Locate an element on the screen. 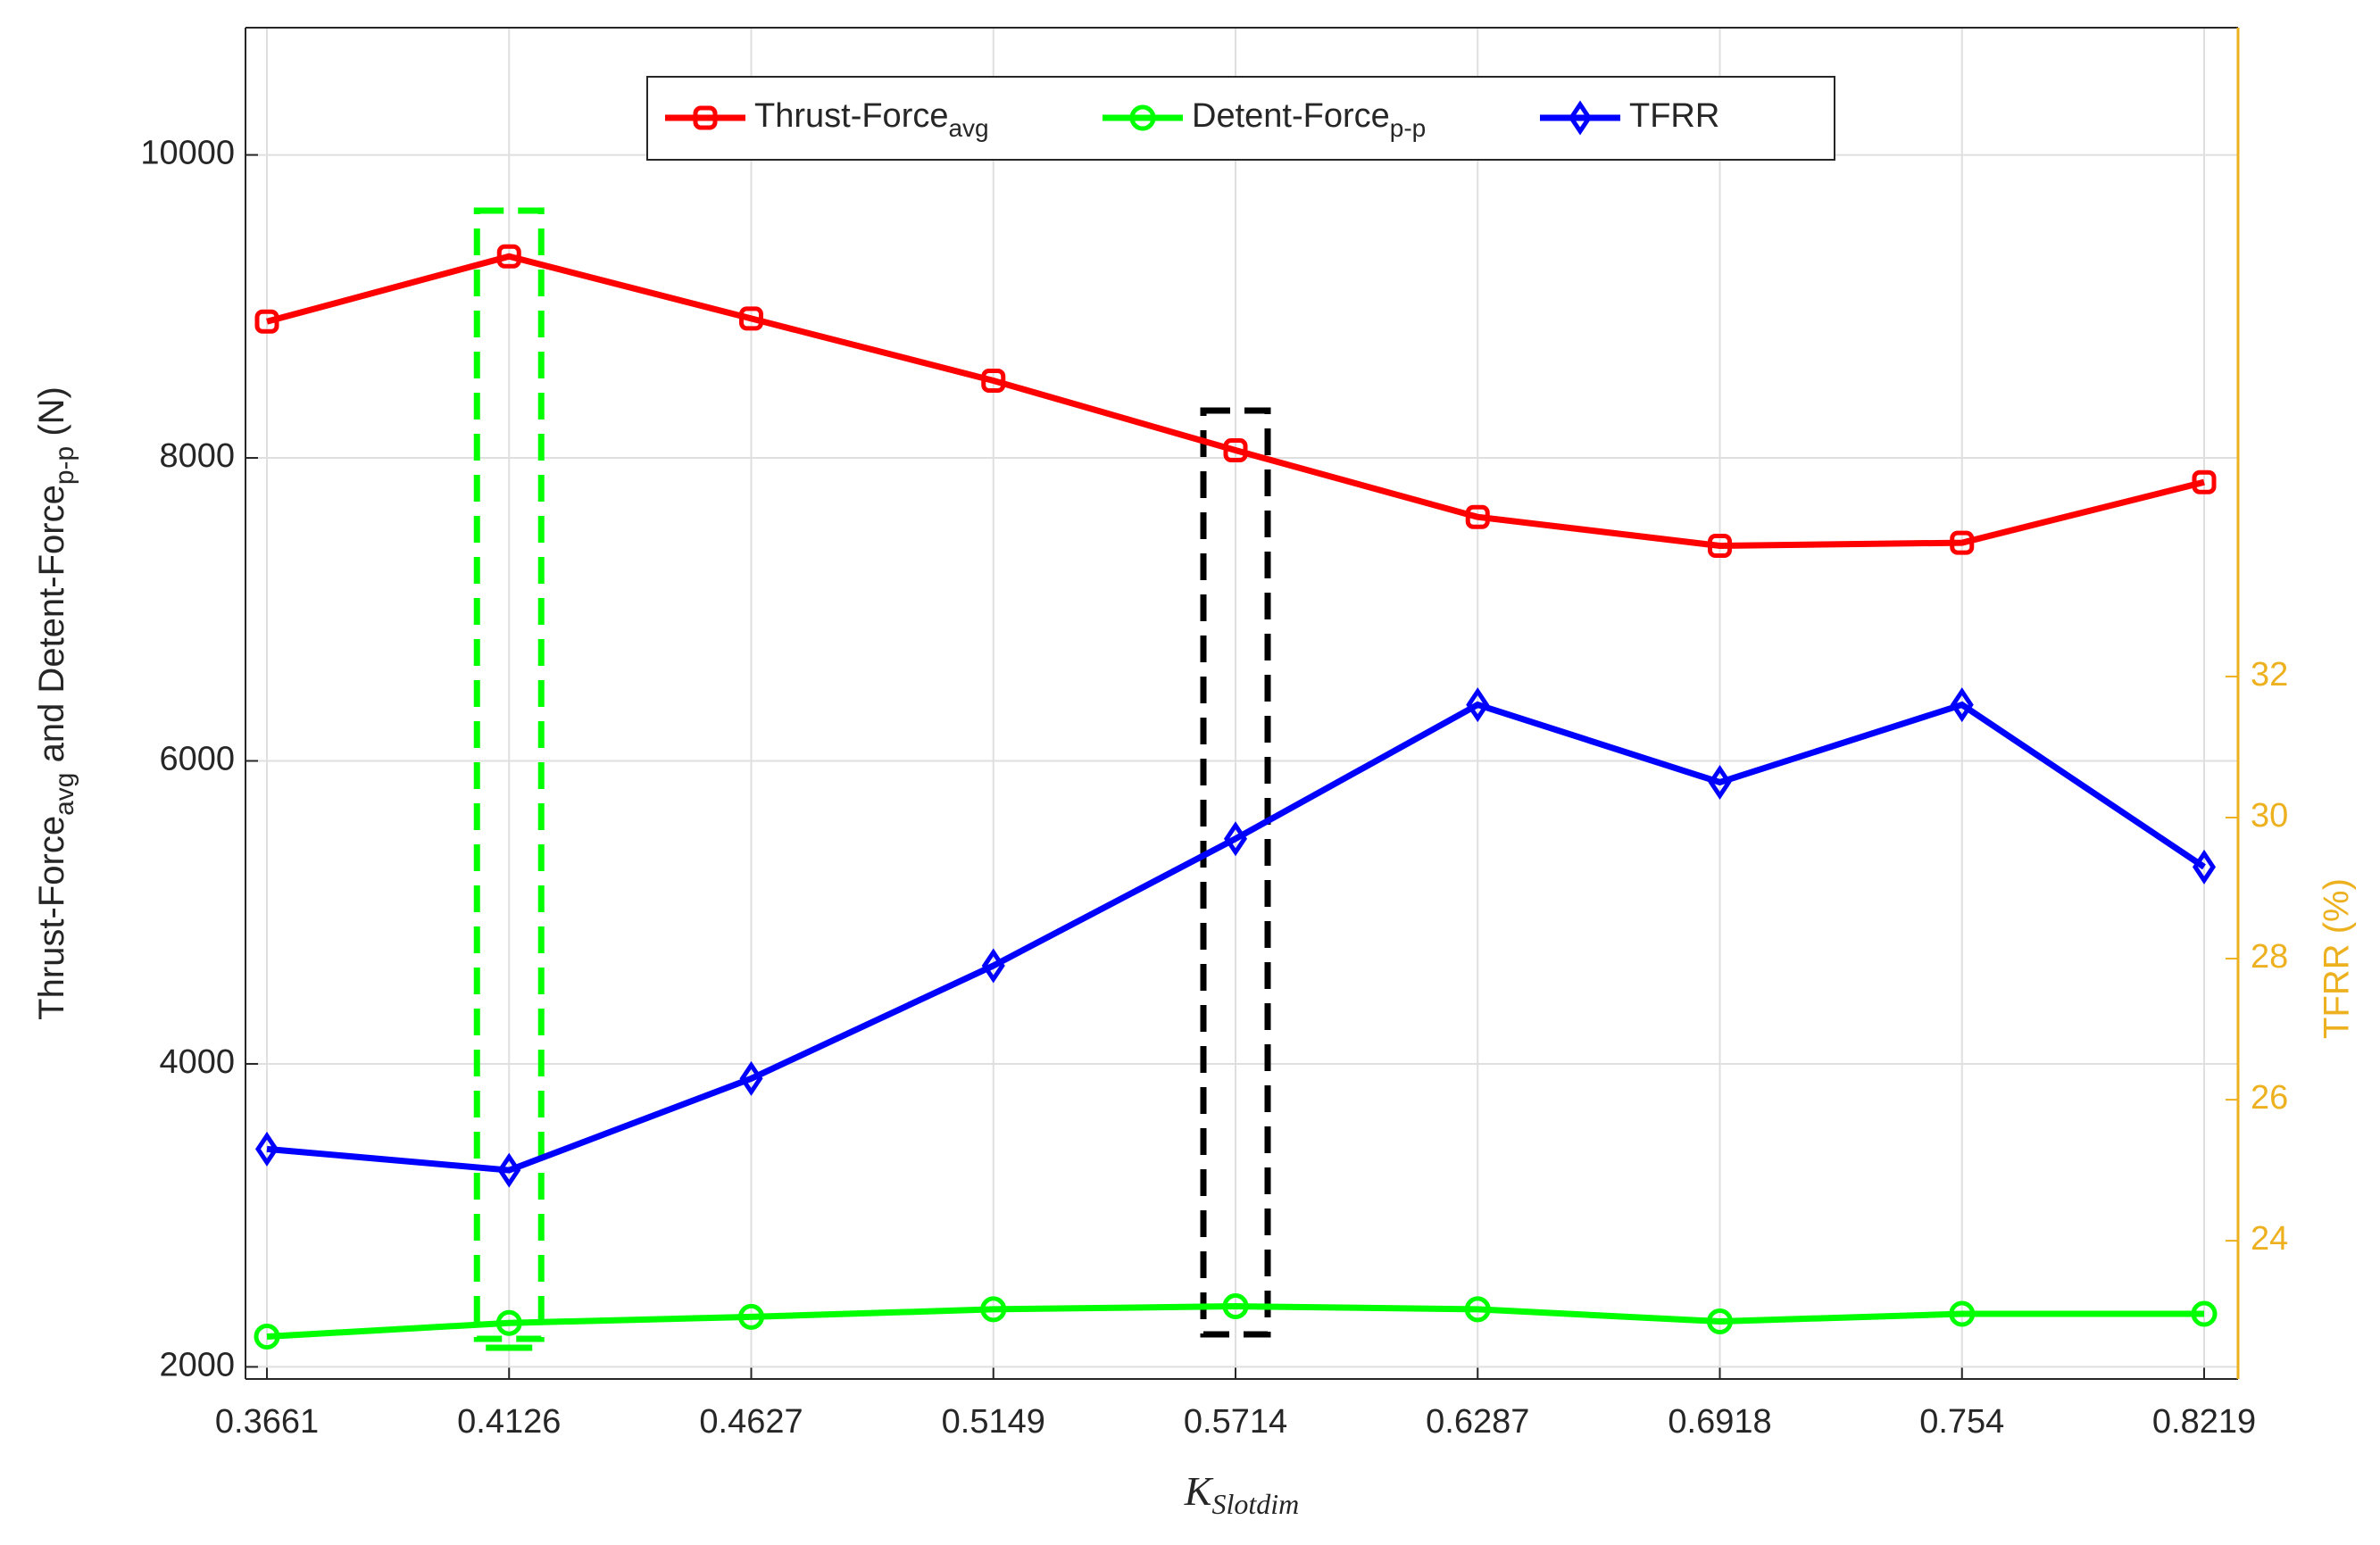  x-tick-label: 0.4627 is located at coordinates (751, 1422).